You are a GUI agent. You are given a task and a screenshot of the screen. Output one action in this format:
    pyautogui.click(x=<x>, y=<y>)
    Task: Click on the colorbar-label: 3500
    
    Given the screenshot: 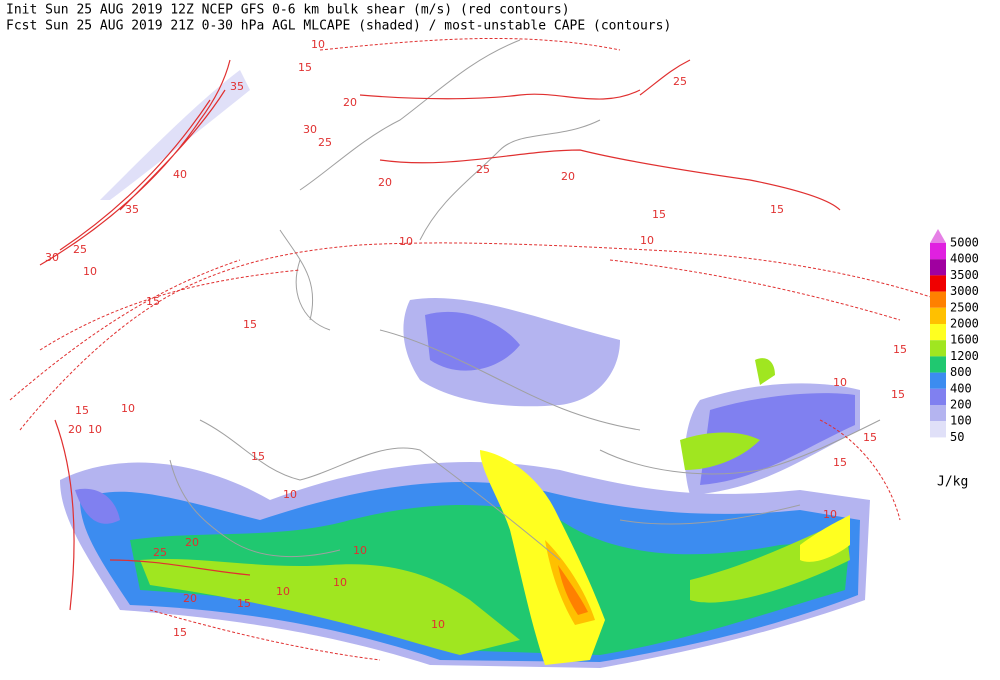 What is the action you would take?
    pyautogui.click(x=964, y=275)
    